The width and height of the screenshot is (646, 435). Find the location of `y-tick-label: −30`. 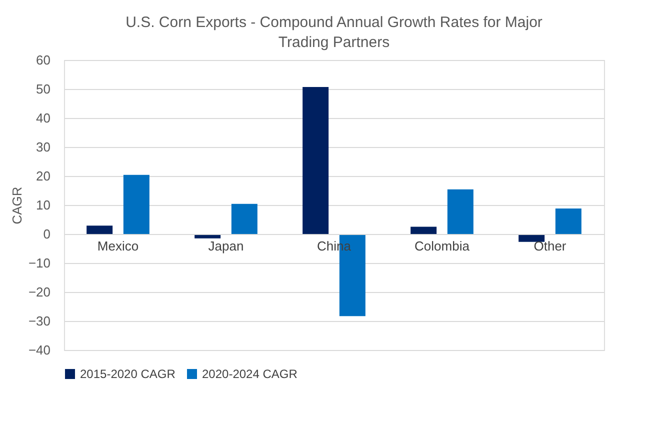

y-tick-label: −30 is located at coordinates (39, 321).